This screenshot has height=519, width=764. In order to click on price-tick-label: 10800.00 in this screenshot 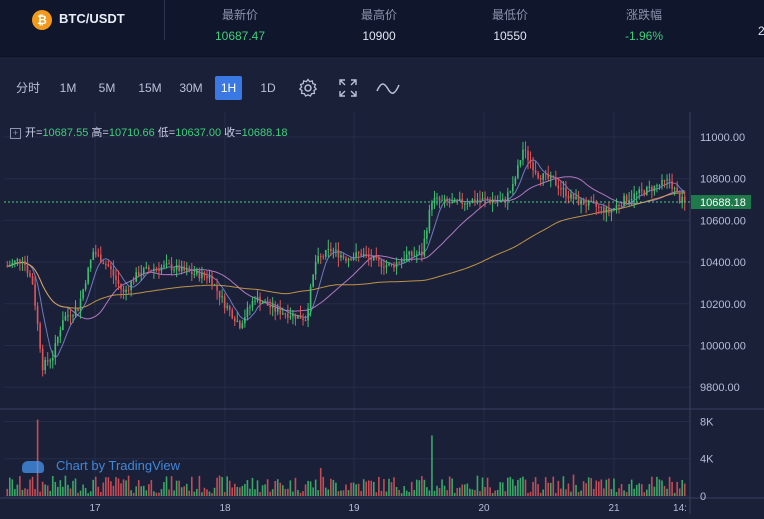, I will do `click(723, 180)`.